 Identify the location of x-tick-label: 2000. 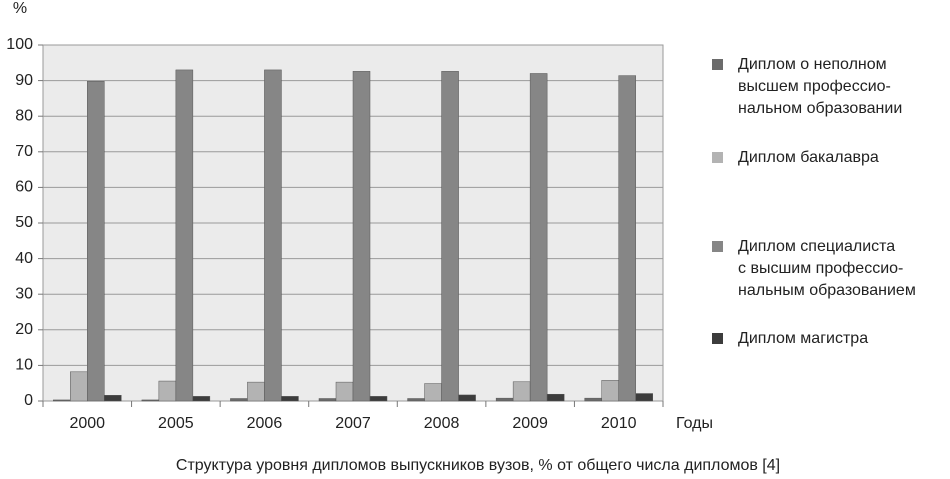
(87, 423).